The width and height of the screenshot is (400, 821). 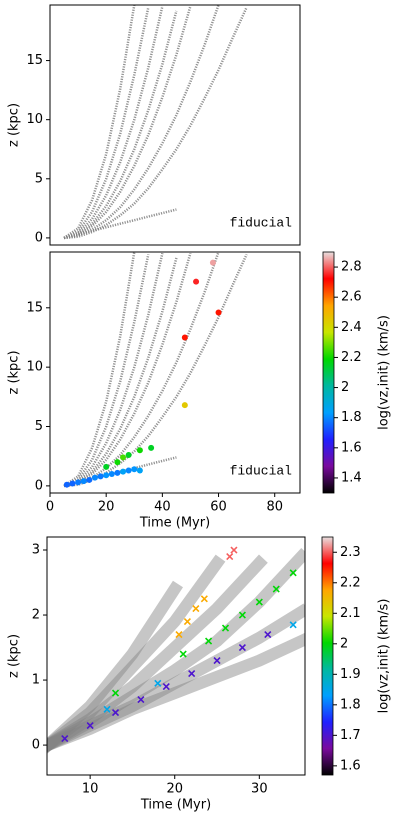 I want to click on x-tick-label: 40, so click(x=162, y=507).